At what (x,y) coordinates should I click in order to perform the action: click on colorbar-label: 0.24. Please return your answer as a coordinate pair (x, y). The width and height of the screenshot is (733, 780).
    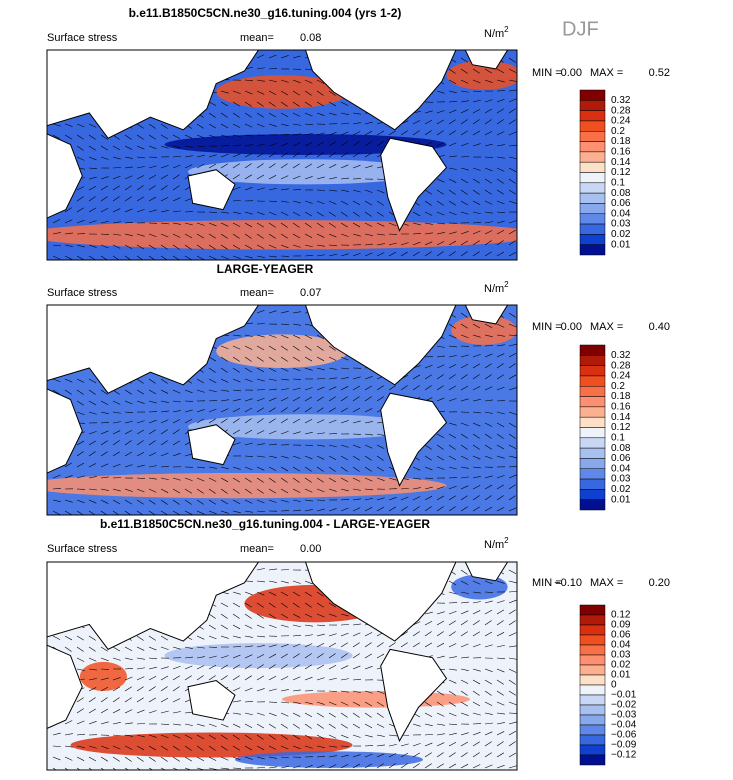
    Looking at the image, I should click on (621, 121).